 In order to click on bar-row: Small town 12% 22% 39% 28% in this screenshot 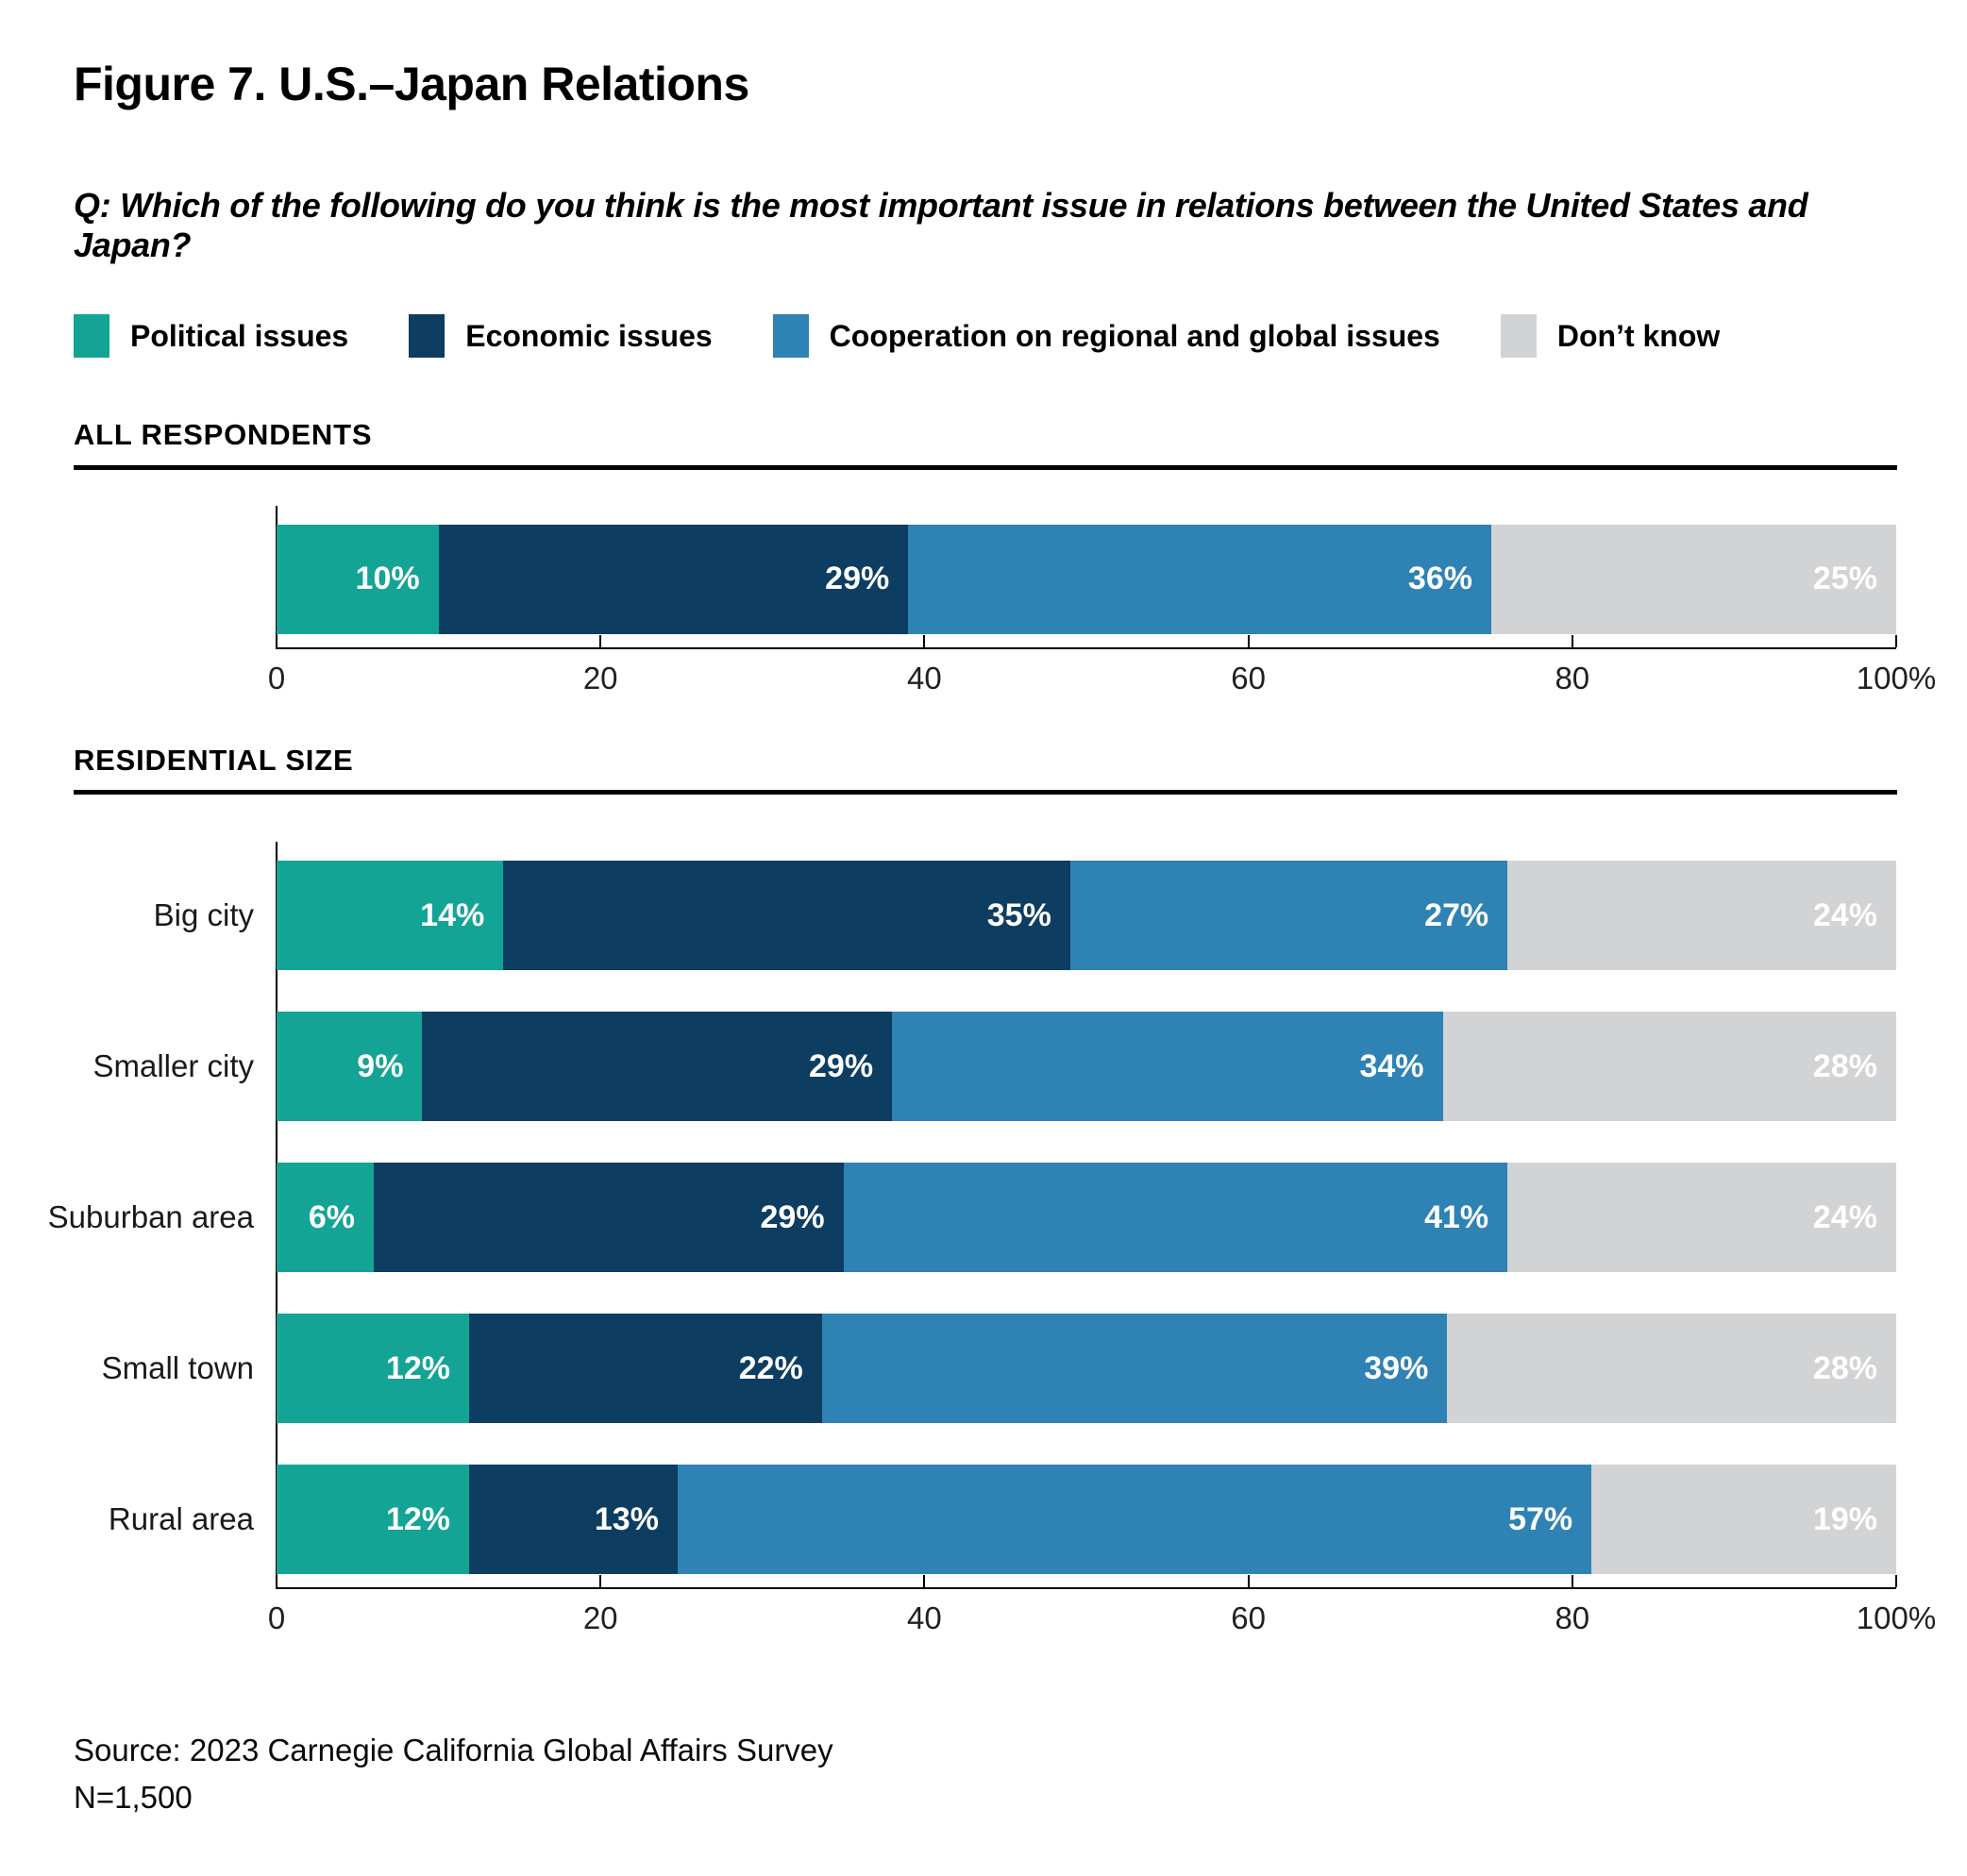, I will do `click(1000, 1369)`.